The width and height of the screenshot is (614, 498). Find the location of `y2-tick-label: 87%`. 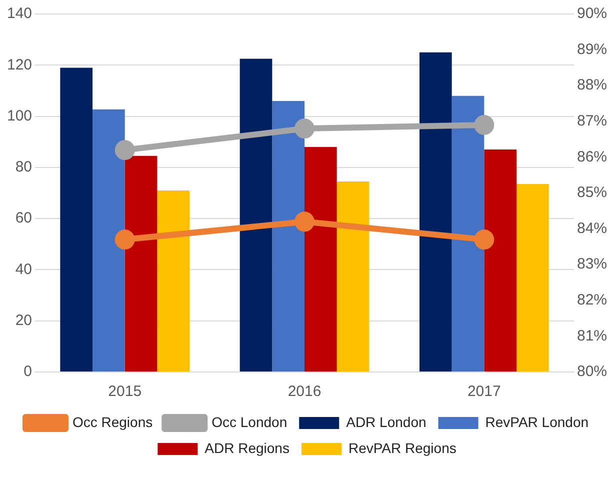

y2-tick-label: 87% is located at coordinates (592, 121).